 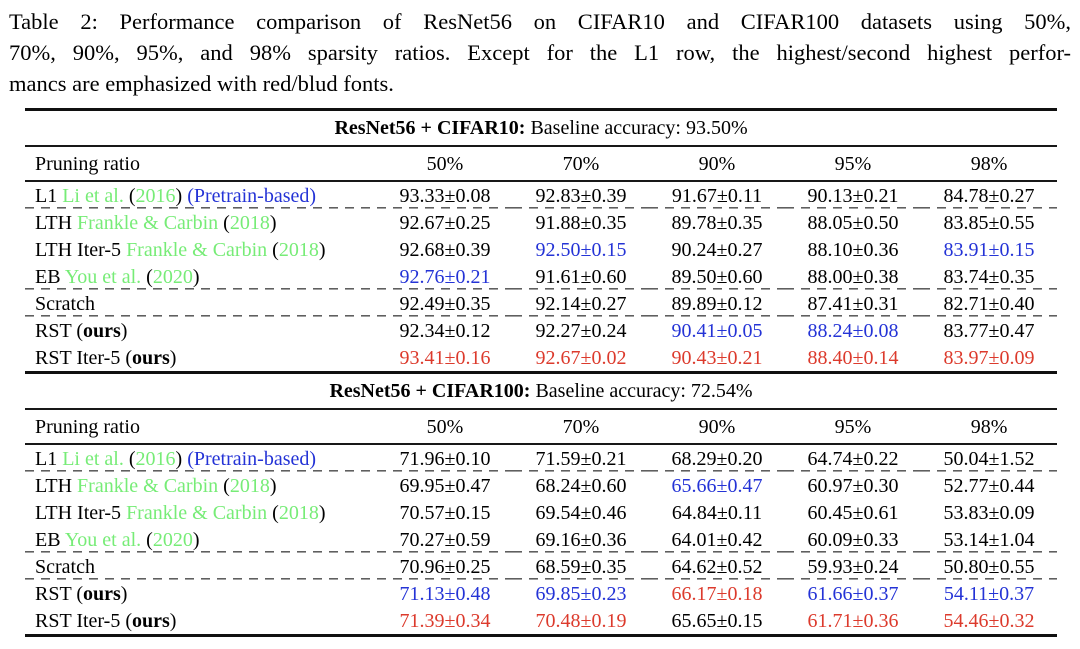 What do you see at coordinates (717, 357) in the screenshot?
I see `value-cell: 90.43±0.21` at bounding box center [717, 357].